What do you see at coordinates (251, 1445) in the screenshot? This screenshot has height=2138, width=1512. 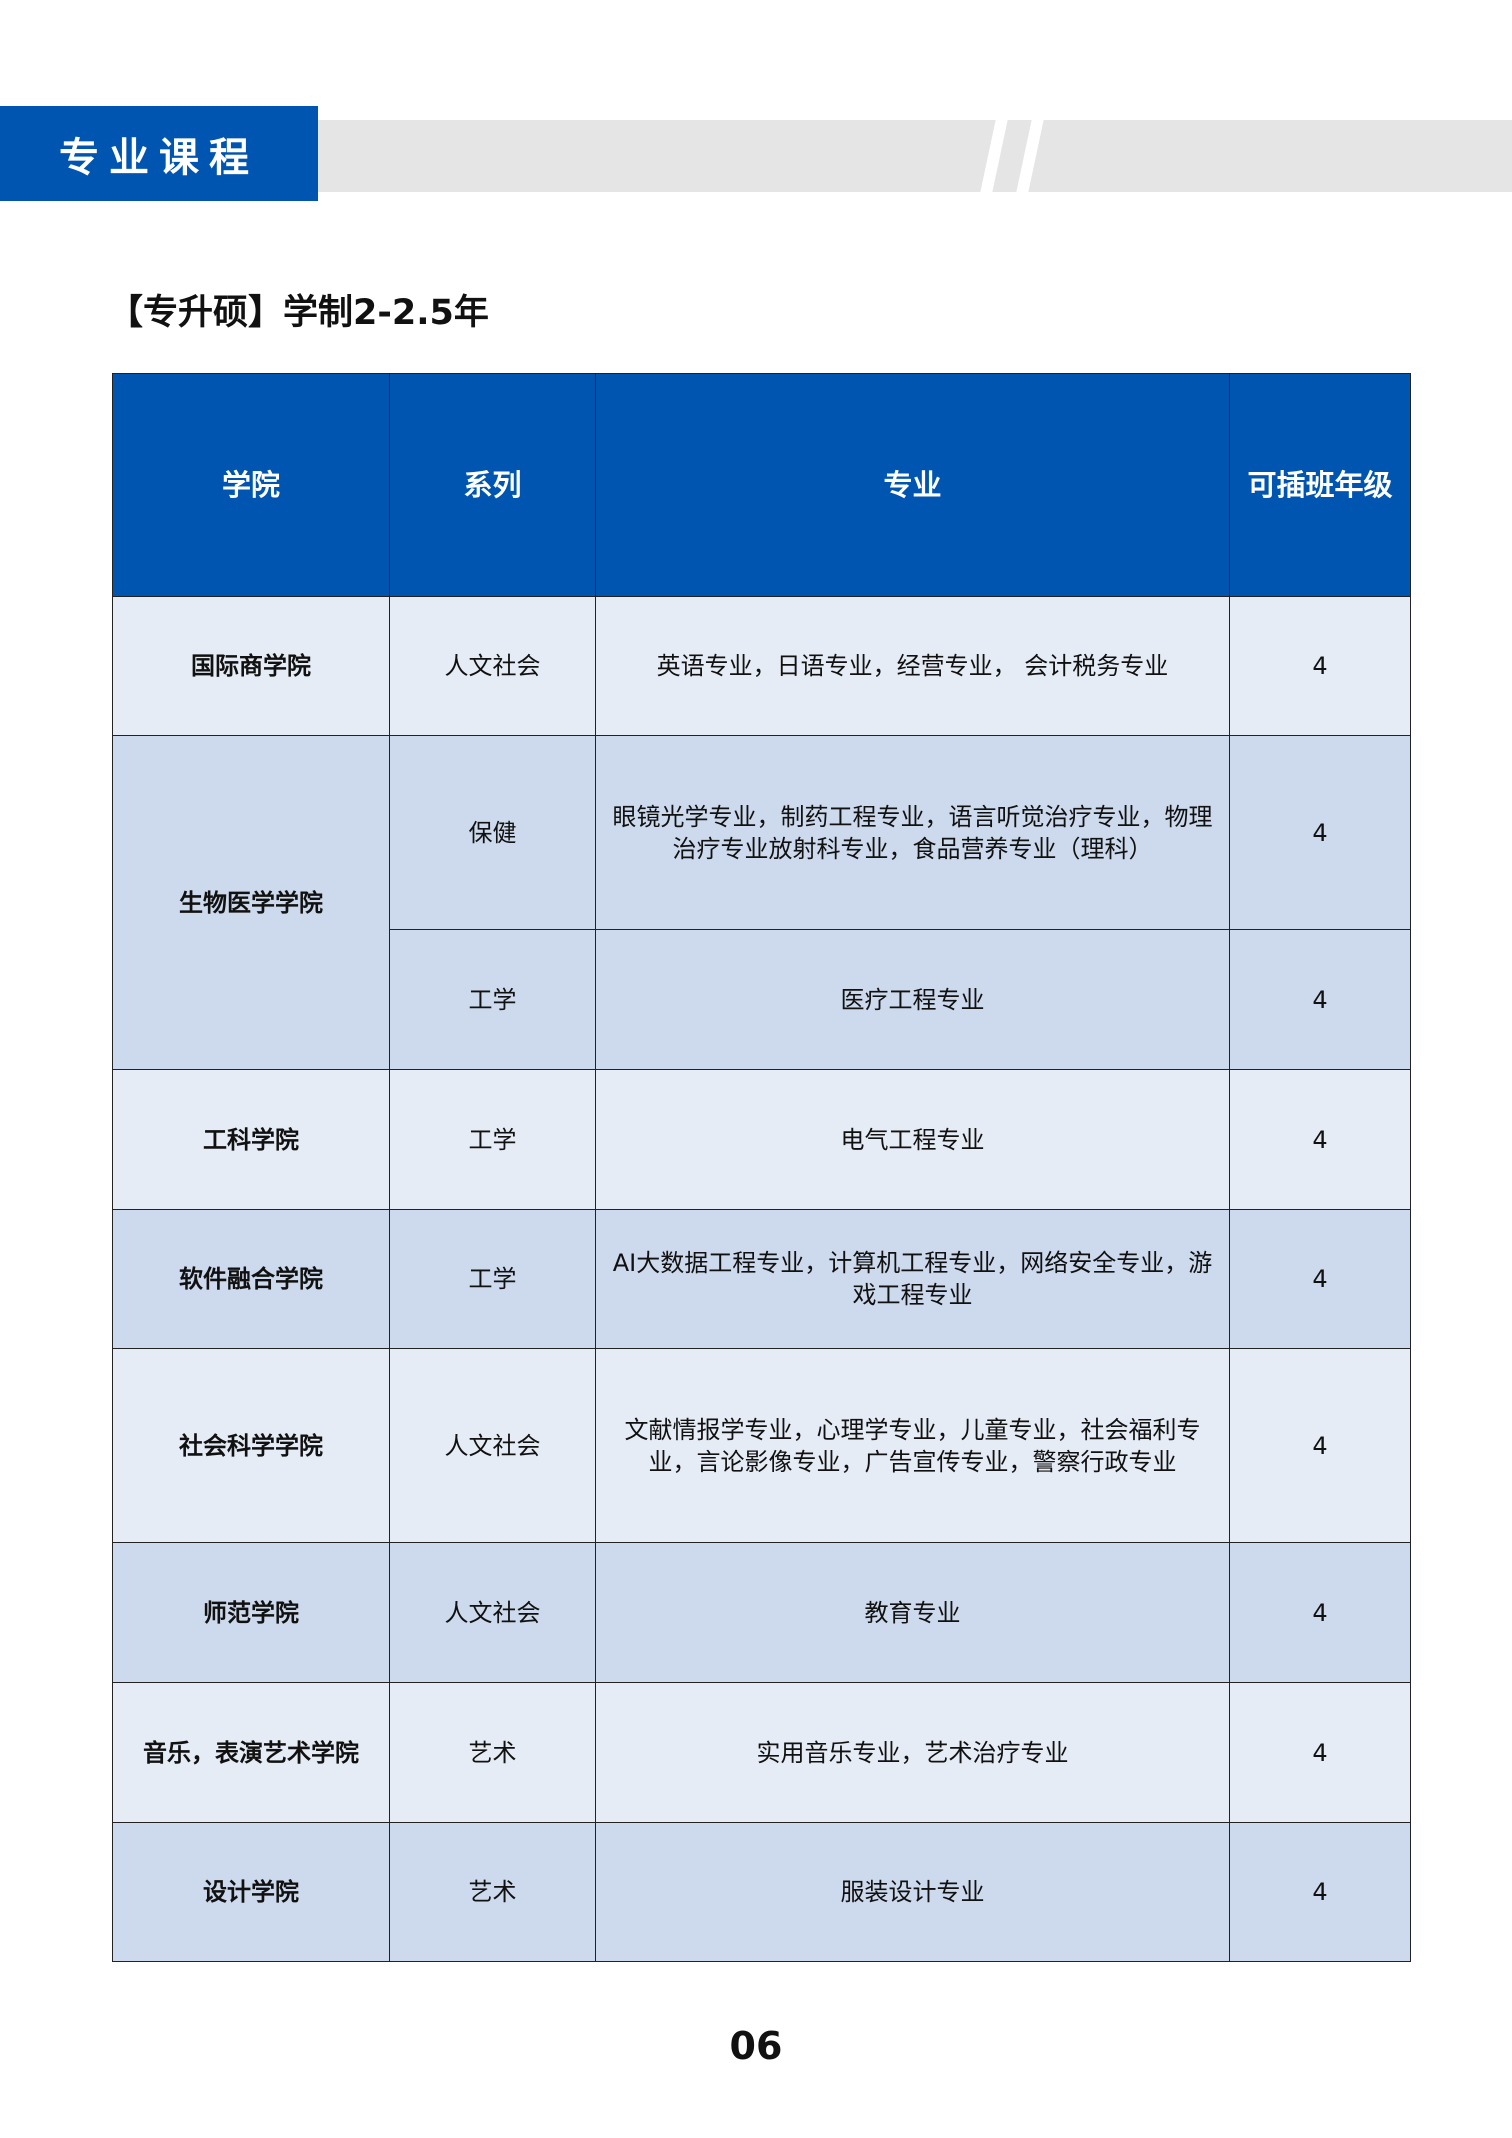 I see `college-cell: 社会科学学院` at bounding box center [251, 1445].